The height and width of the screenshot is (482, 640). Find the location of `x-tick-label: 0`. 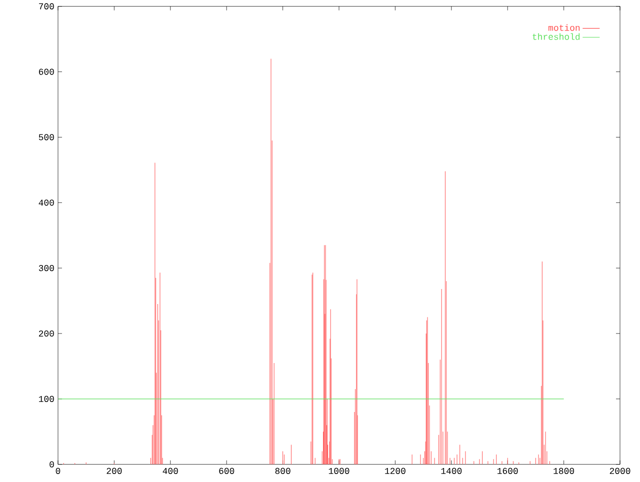

x-tick-label: 0 is located at coordinates (58, 471).